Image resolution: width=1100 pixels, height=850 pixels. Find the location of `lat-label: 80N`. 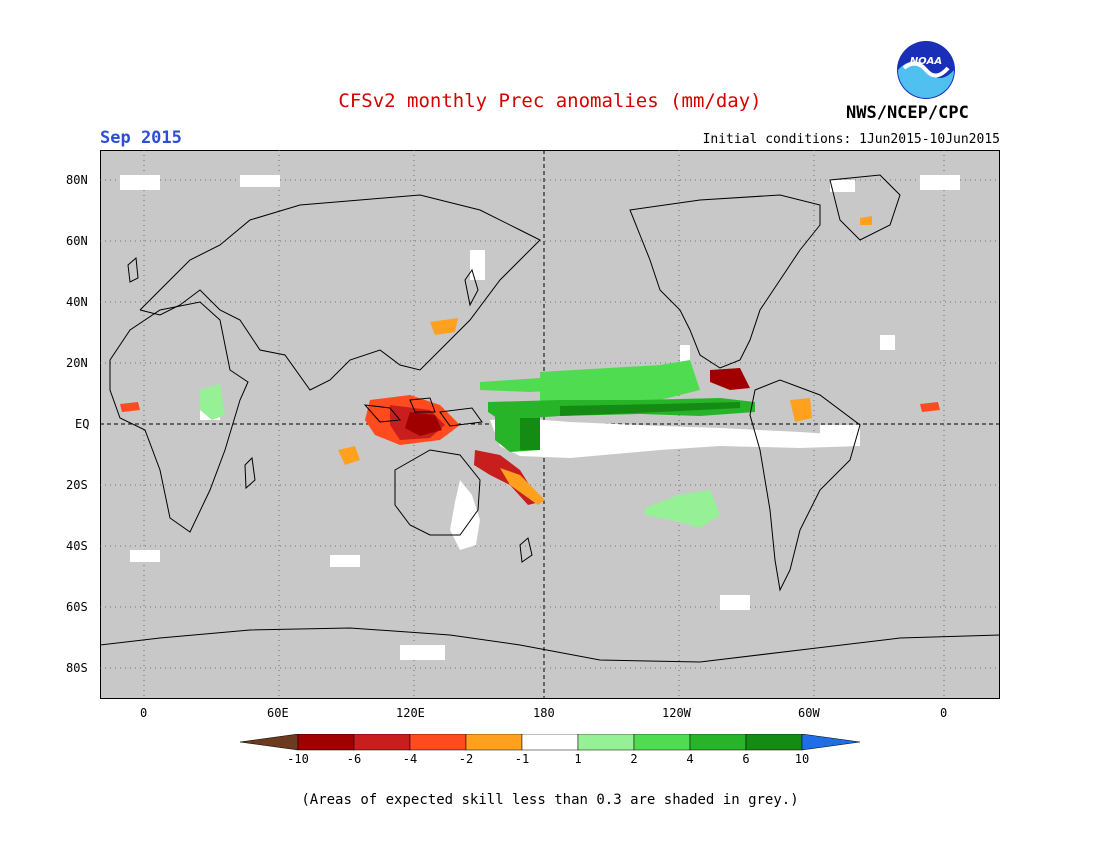

lat-label: 80N is located at coordinates (77, 180).